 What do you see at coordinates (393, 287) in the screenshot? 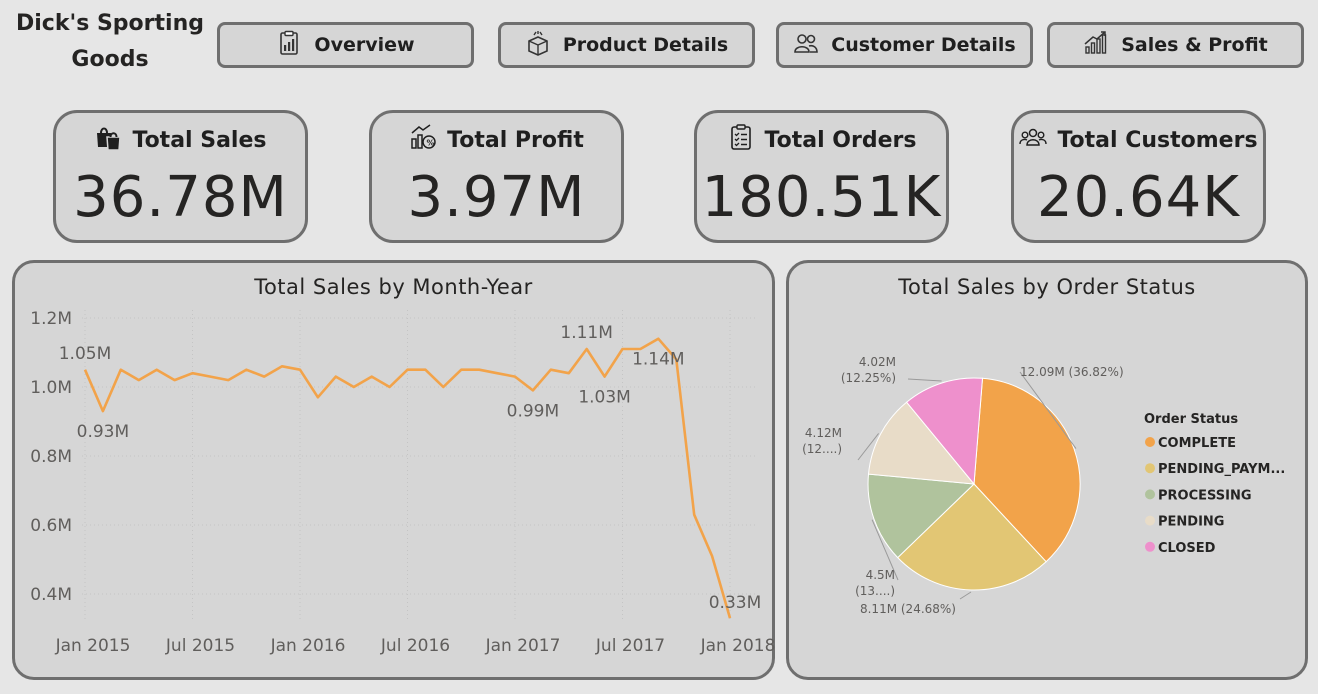
I see `line-chart-title: Total Sales by Month-Year` at bounding box center [393, 287].